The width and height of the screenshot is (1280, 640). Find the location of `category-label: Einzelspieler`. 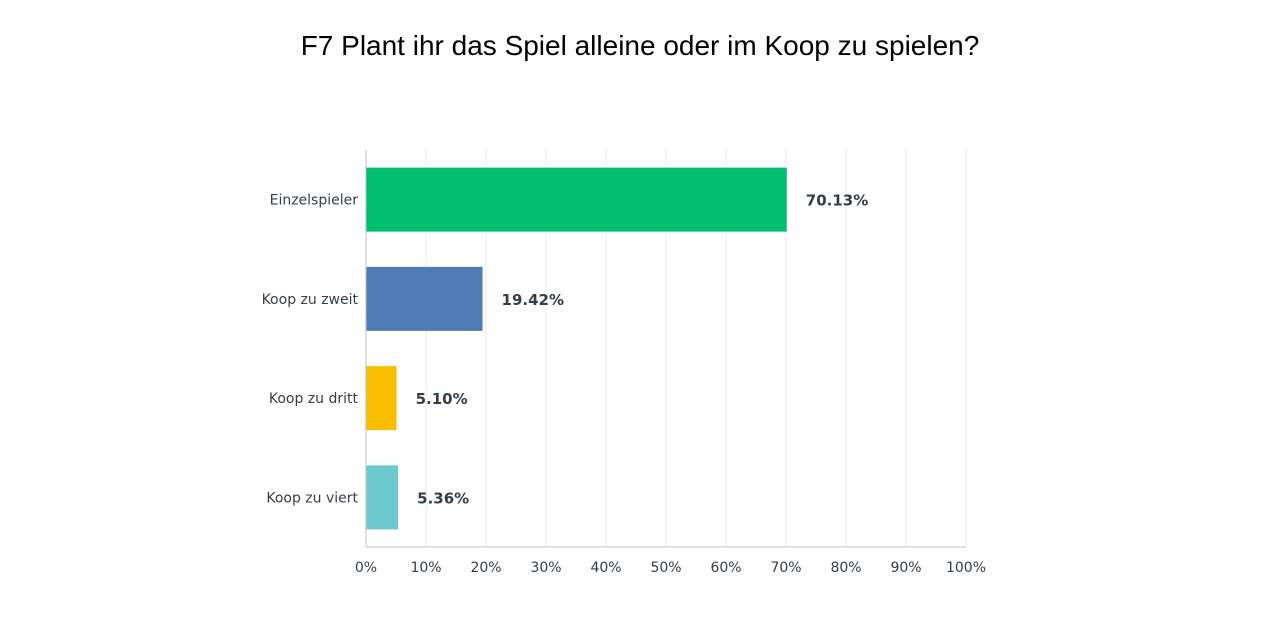

category-label: Einzelspieler is located at coordinates (314, 201).